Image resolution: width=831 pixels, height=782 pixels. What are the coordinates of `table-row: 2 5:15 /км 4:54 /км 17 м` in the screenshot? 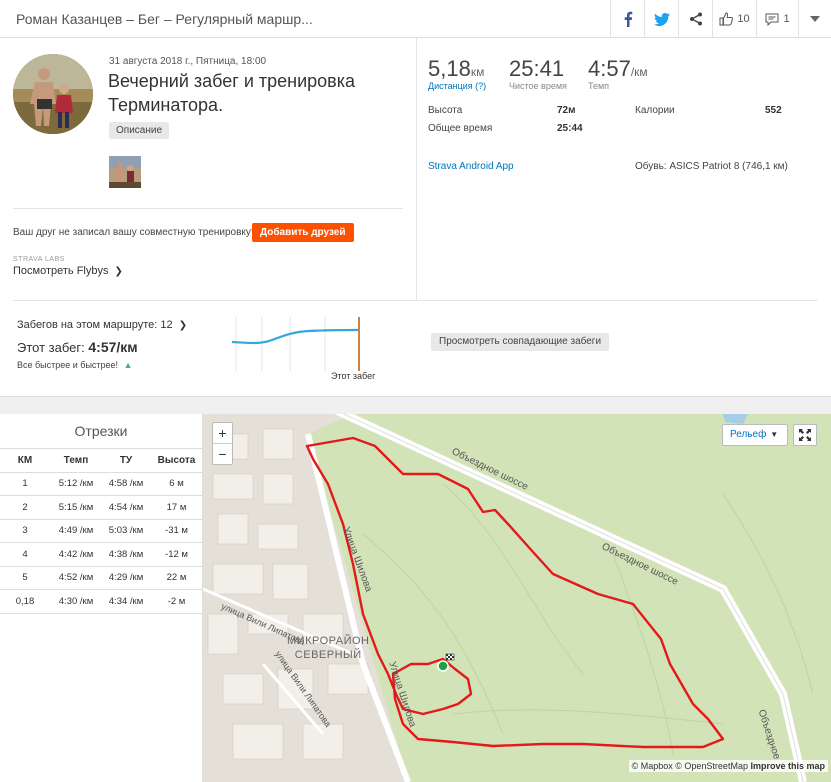 It's located at (101, 507).